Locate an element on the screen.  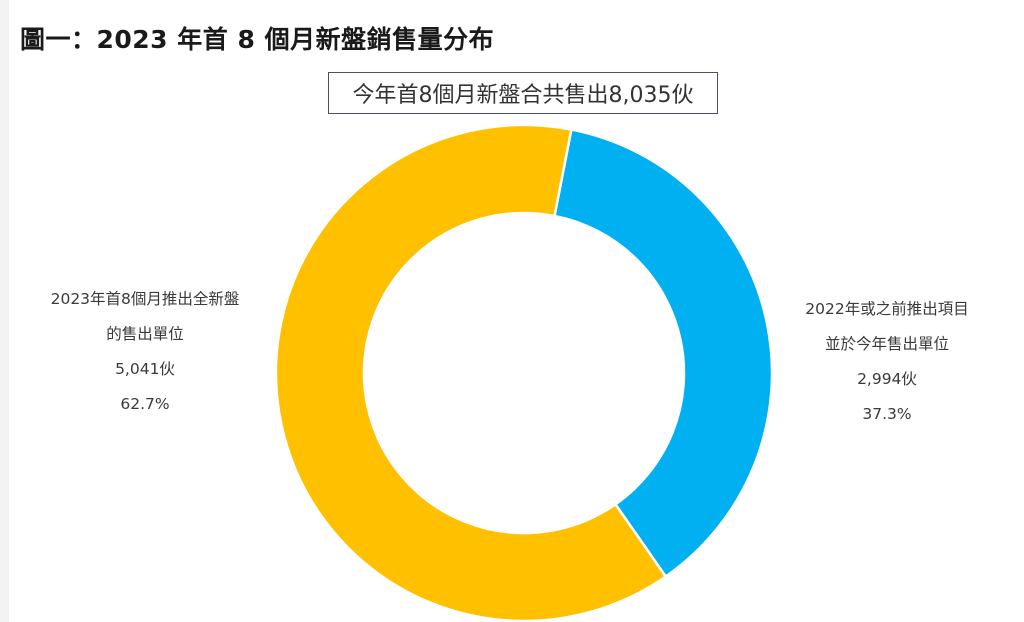
label-new-percent: 62.7% is located at coordinates (145, 404).